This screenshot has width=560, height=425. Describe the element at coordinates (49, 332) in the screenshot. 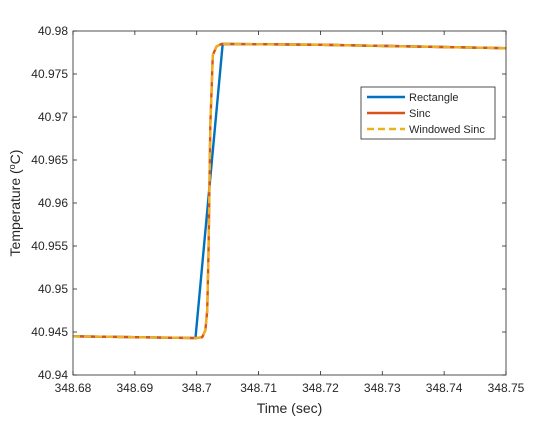

I see `y-tick-label: 40.945` at that location.